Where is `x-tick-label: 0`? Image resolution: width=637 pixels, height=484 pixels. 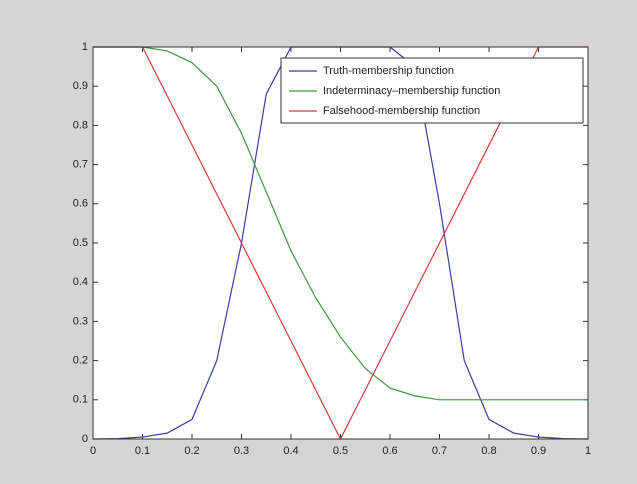 x-tick-label: 0 is located at coordinates (93, 451).